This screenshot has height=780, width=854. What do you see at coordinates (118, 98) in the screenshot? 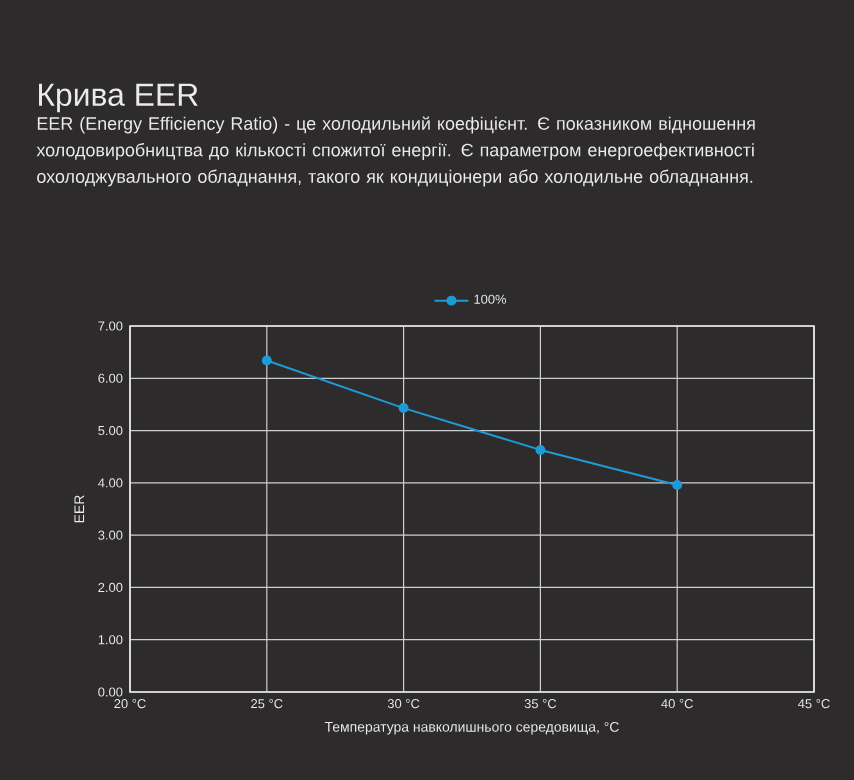
I see `chart-title: Крива EER` at bounding box center [118, 98].